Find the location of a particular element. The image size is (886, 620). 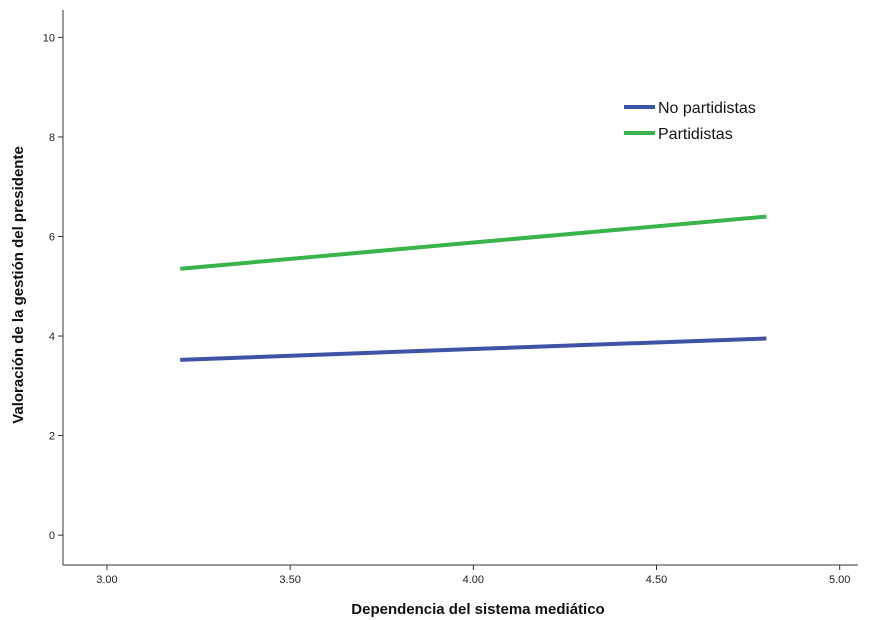

x-axis-title: Dependencia del sistema mediático is located at coordinates (477, 609).